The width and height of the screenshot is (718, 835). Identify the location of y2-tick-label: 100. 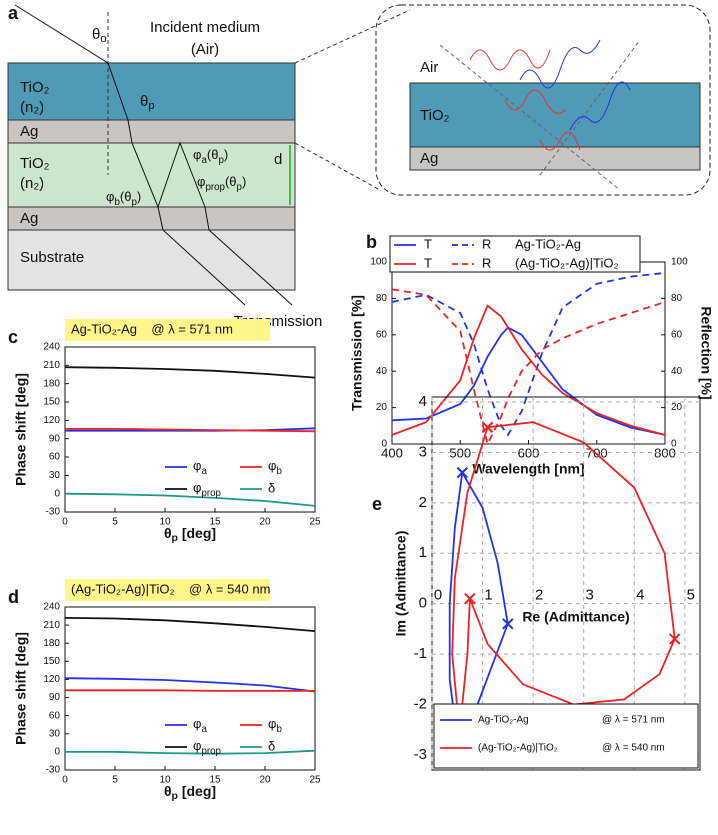
(679, 262).